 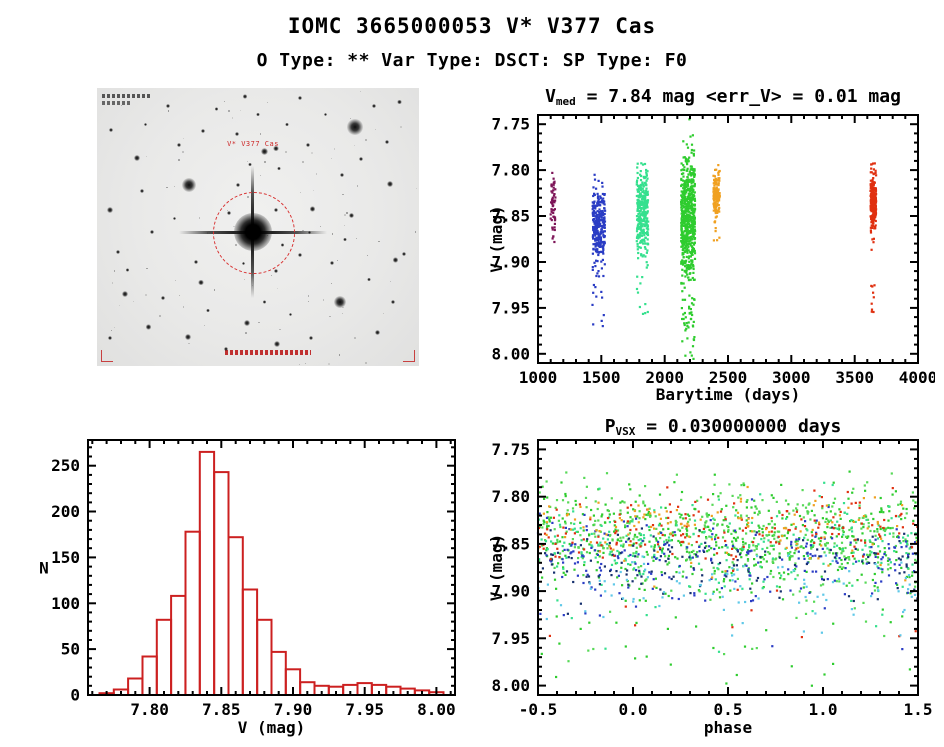 What do you see at coordinates (738, 96) in the screenshot?
I see `lightcurve-title-text: = 7.84 mag <err_V> = 0.01 mag` at bounding box center [738, 96].